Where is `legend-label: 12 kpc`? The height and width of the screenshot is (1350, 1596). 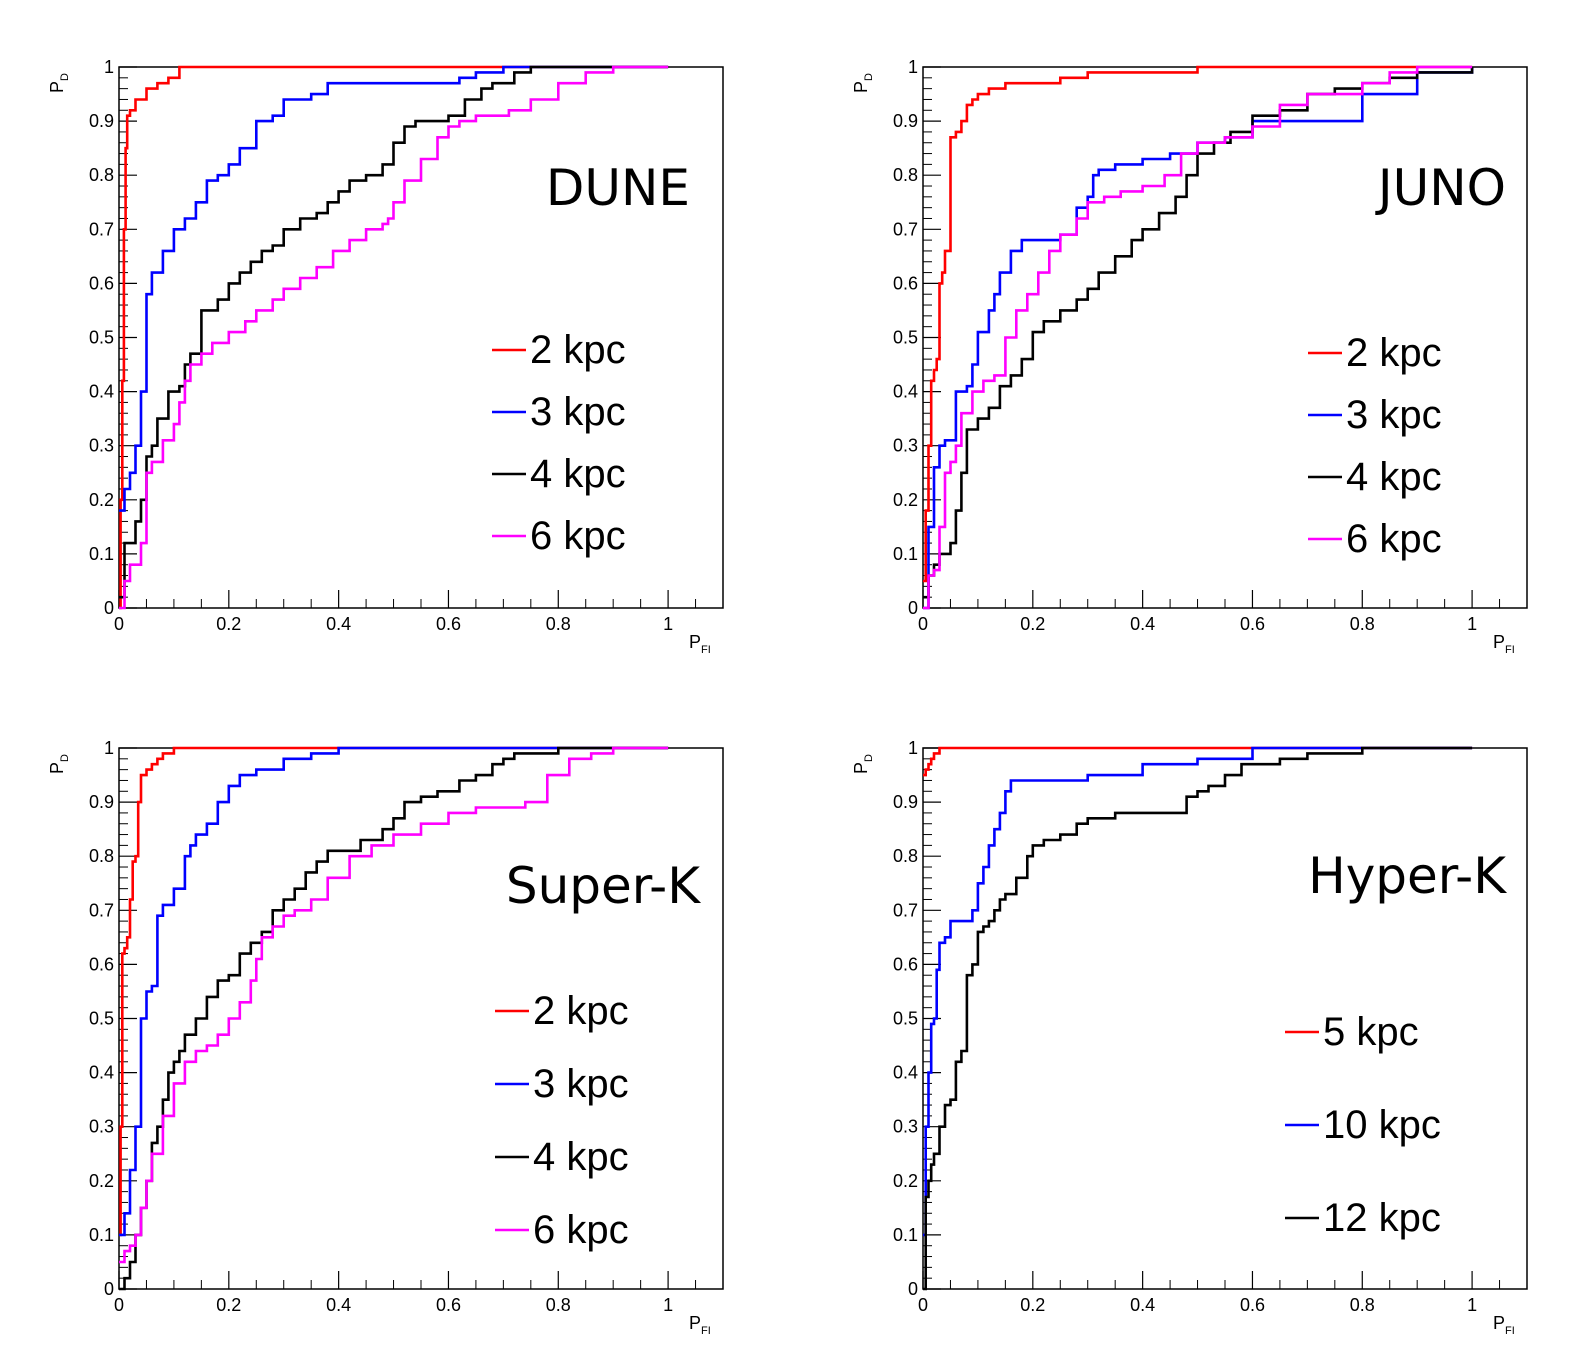
legend-label: 12 kpc is located at coordinates (1382, 1218).